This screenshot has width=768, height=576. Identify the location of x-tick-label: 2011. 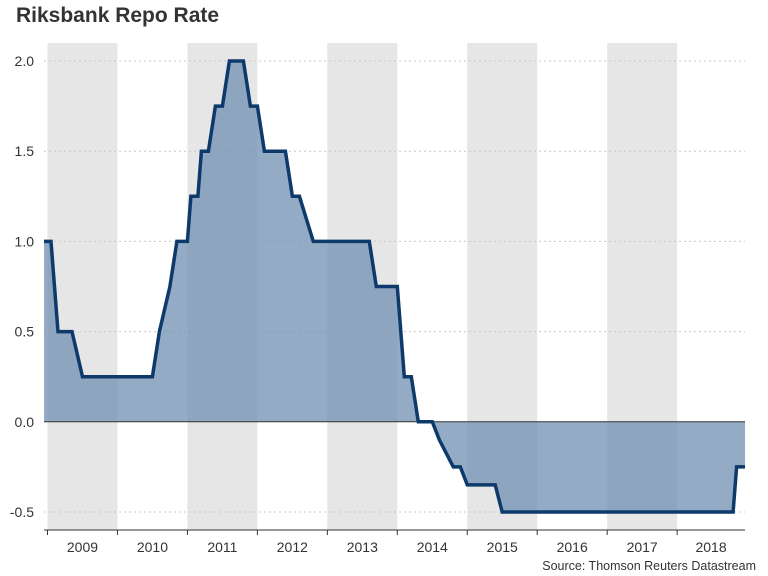
(222, 547).